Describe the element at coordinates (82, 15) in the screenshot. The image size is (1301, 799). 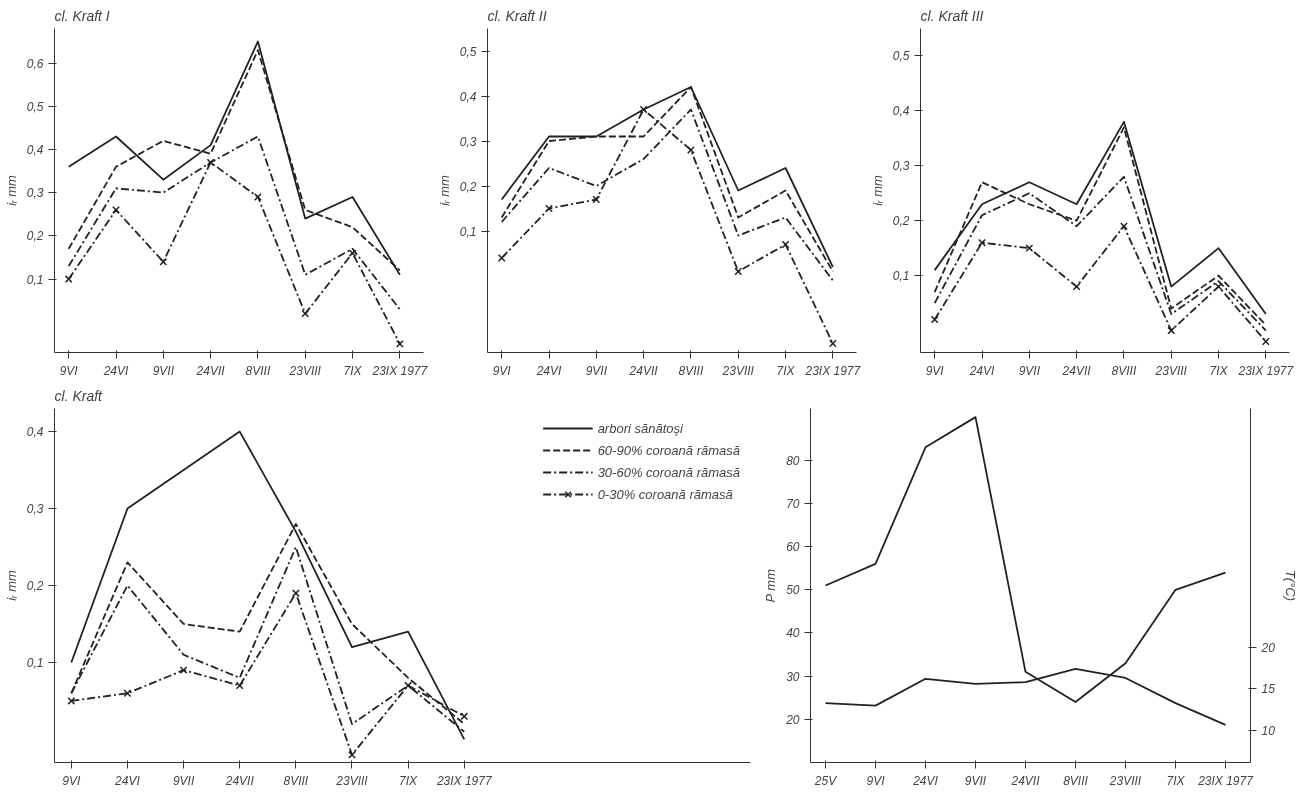
I see `chart-title: cl. Kraft I` at that location.